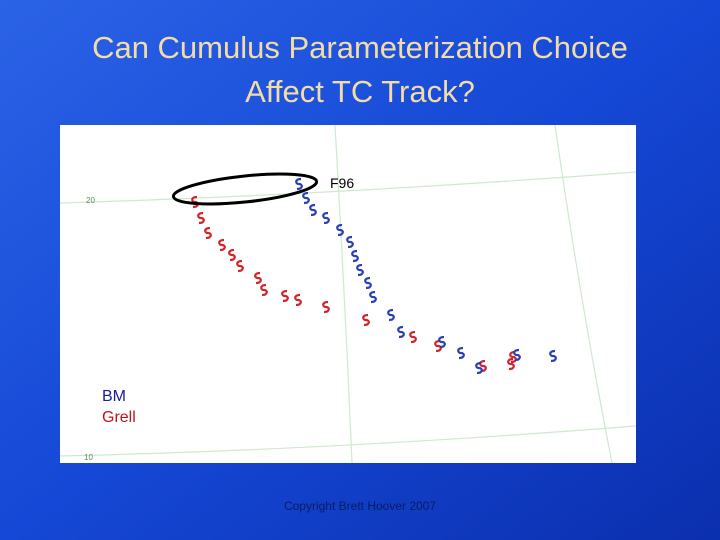  I want to click on forecast-label: F96, so click(342, 183).